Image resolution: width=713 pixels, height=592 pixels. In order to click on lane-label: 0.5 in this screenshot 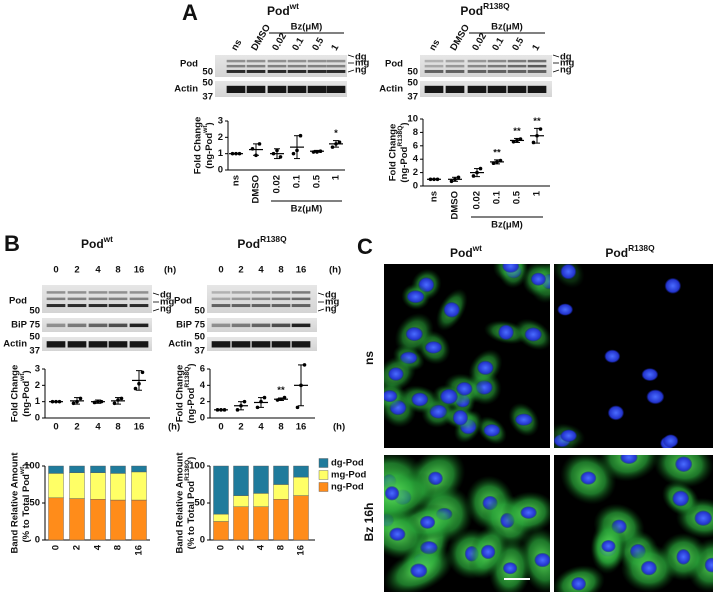, I will do `click(318, 44)`.